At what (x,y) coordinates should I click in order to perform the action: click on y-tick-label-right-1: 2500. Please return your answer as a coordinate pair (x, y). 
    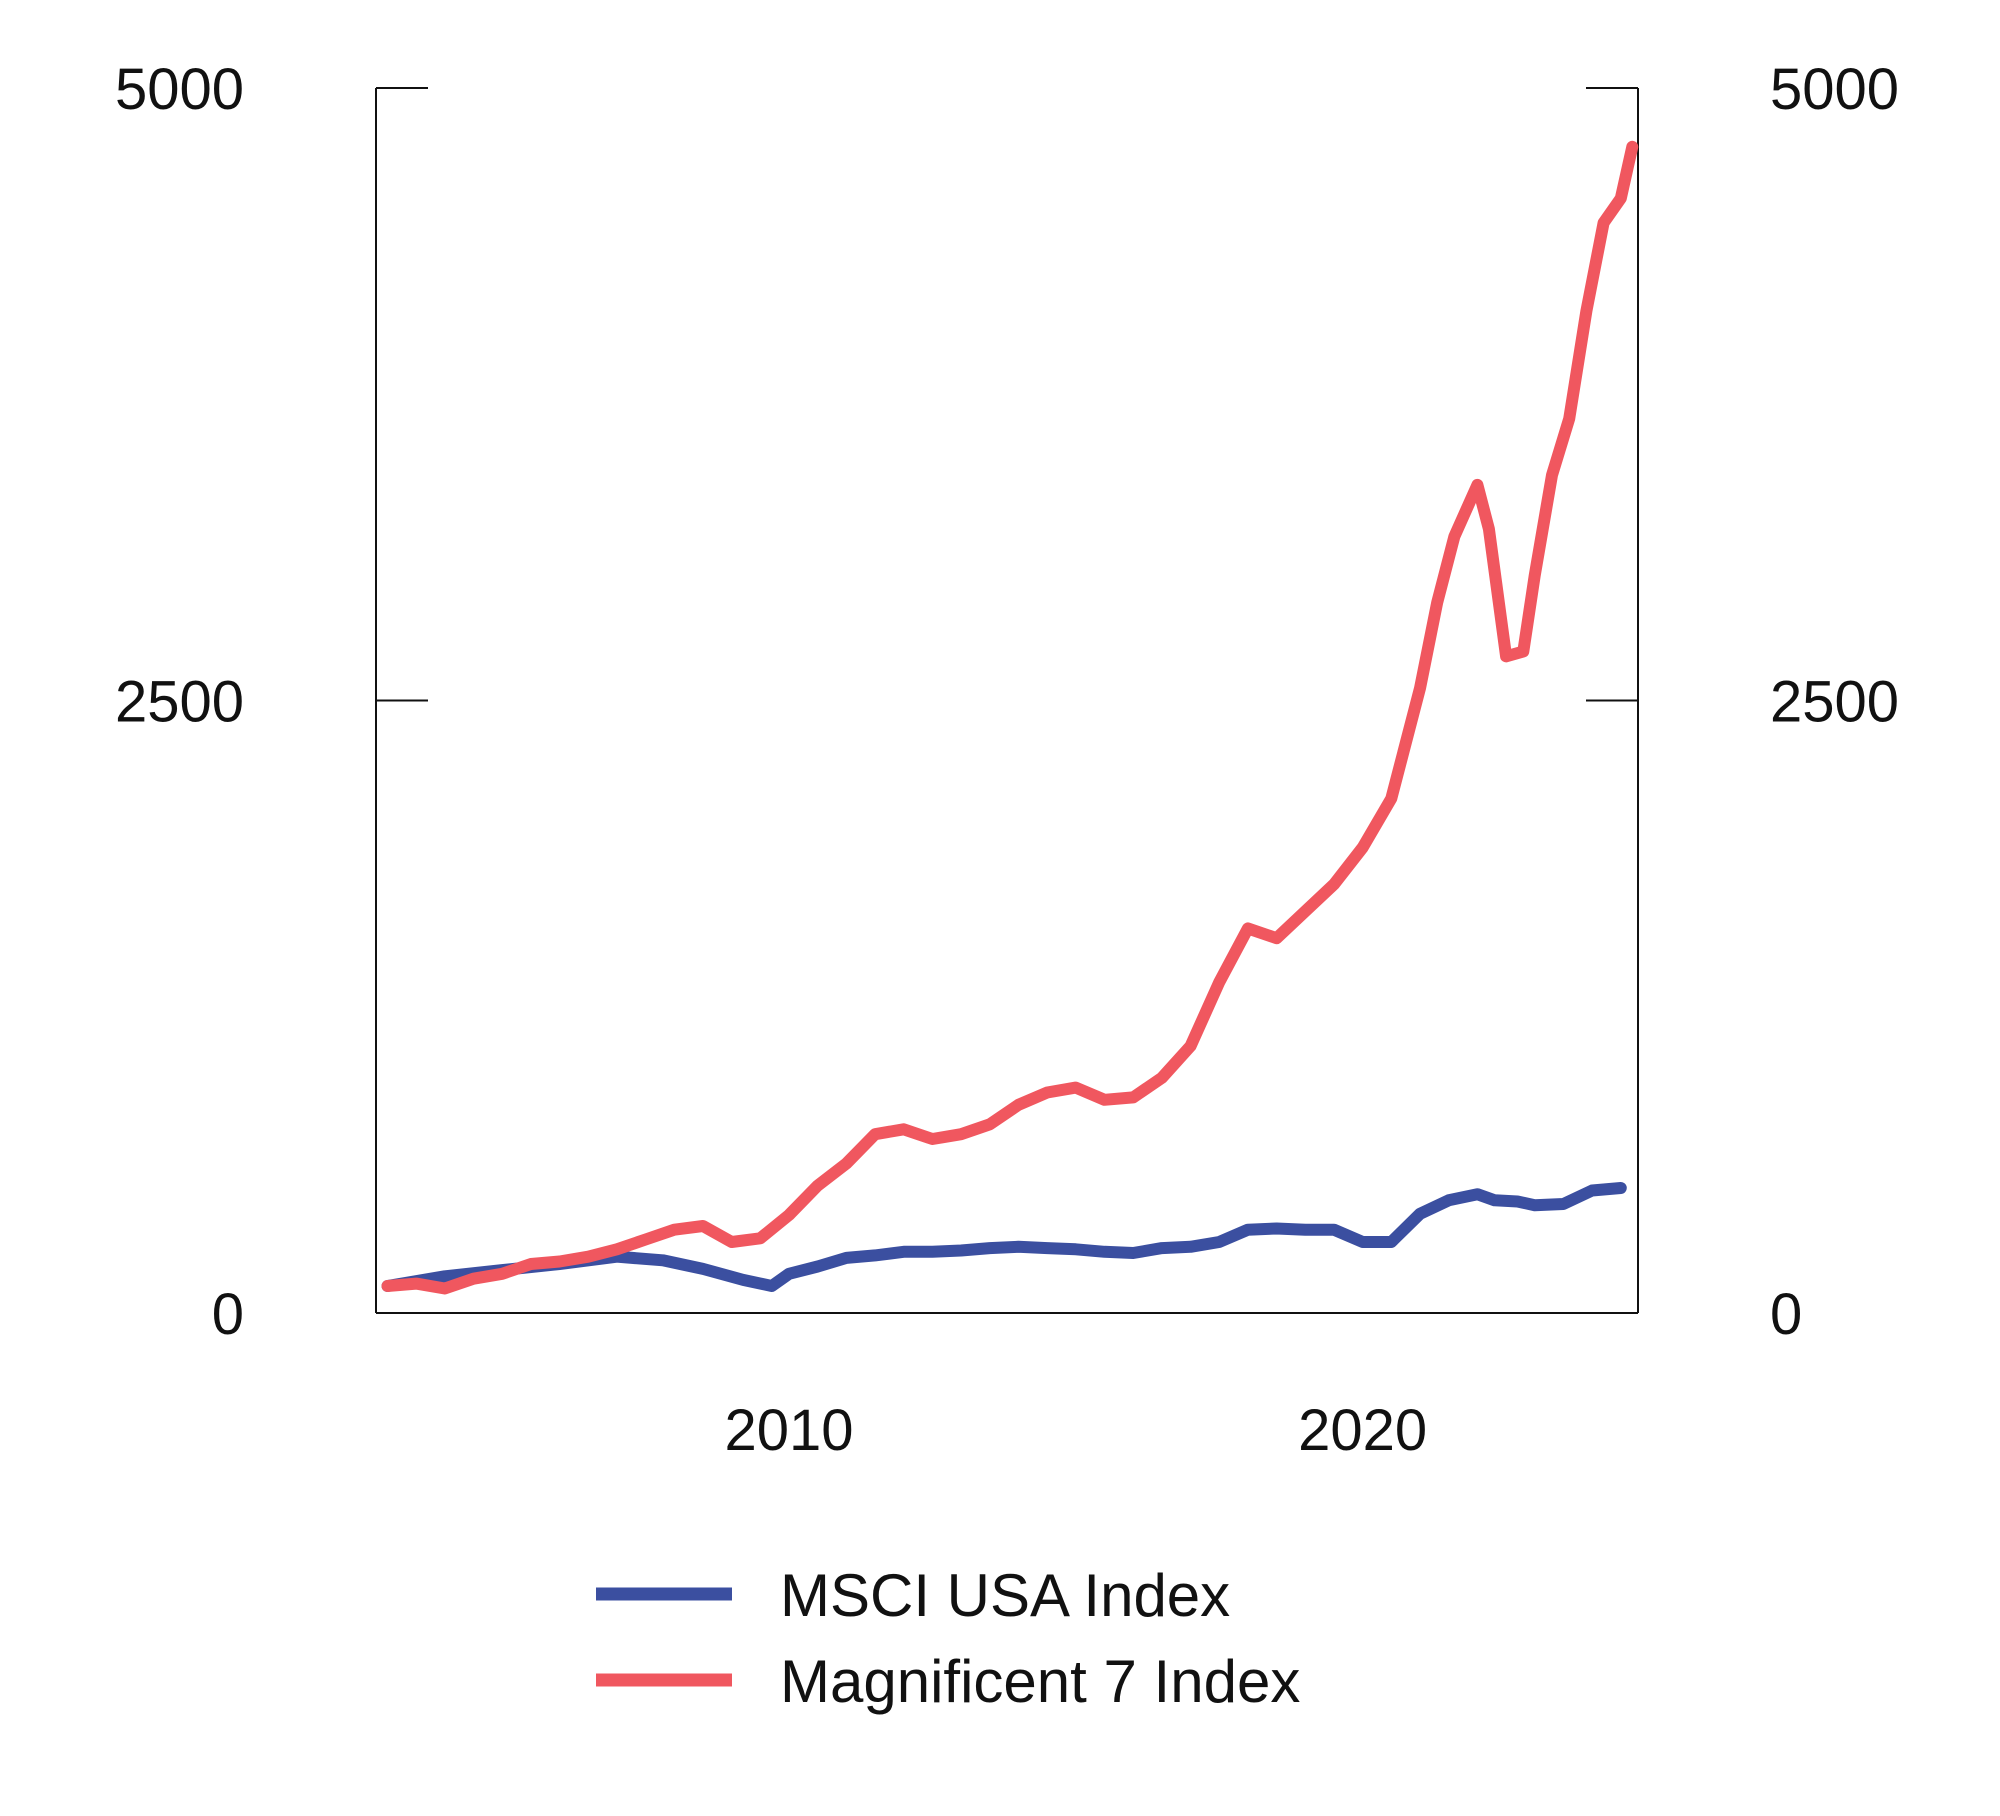
    Looking at the image, I should click on (1834, 702).